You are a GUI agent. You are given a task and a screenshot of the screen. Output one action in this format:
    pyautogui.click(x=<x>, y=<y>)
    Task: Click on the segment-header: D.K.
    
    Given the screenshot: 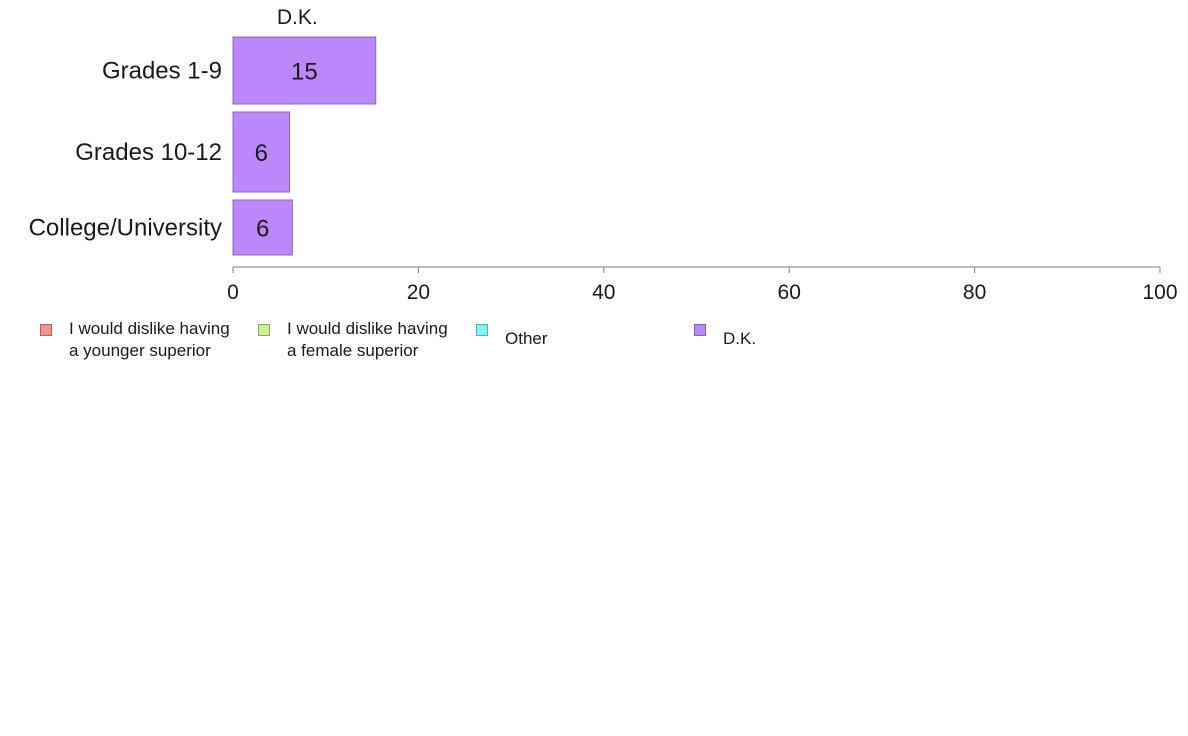 What is the action you would take?
    pyautogui.click(x=297, y=17)
    